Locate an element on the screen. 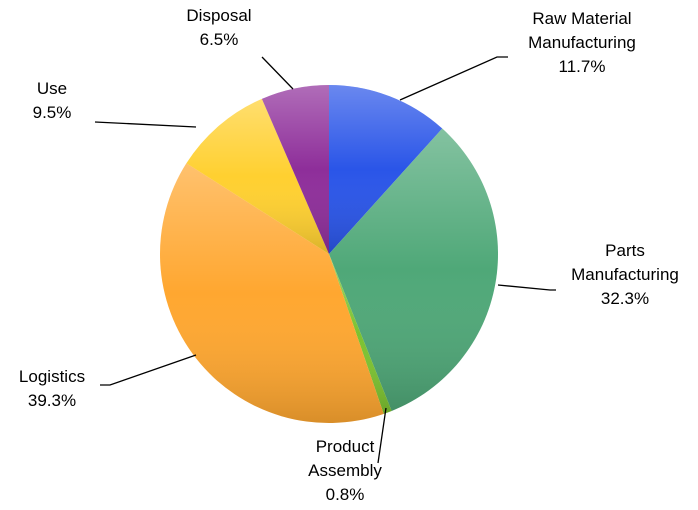  category-label: Product Assembly is located at coordinates (345, 458).